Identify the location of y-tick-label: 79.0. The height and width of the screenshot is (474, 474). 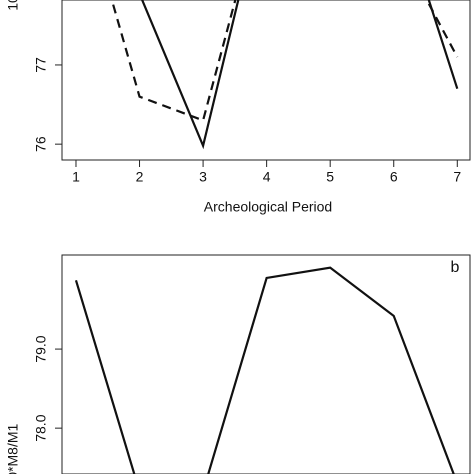
(41, 348).